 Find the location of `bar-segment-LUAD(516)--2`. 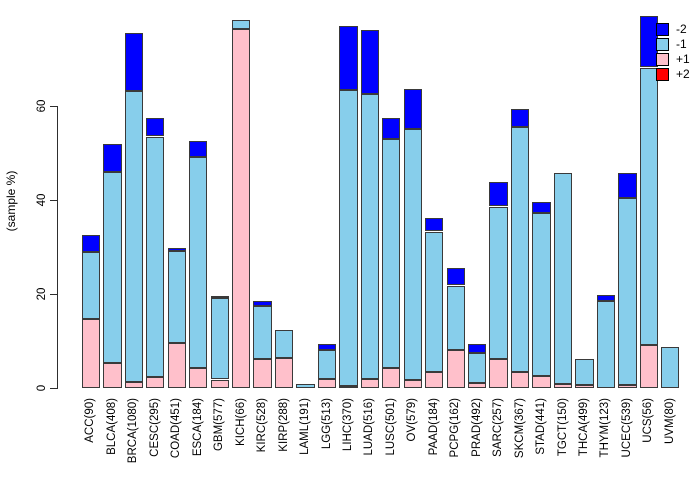

bar-segment-LUAD(516)--2 is located at coordinates (370, 62).